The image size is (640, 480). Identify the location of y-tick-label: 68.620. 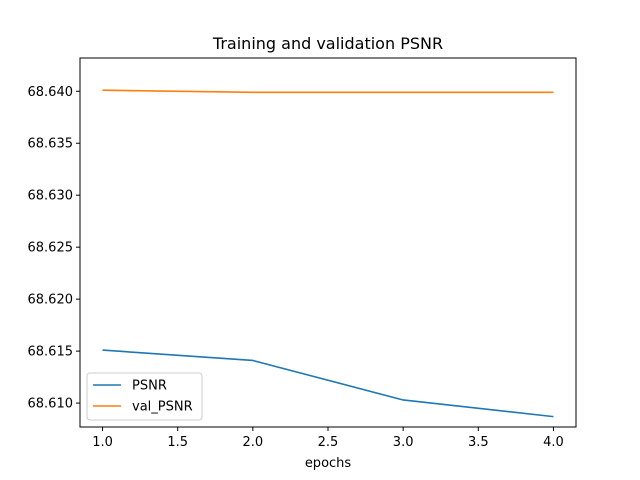
(51, 300).